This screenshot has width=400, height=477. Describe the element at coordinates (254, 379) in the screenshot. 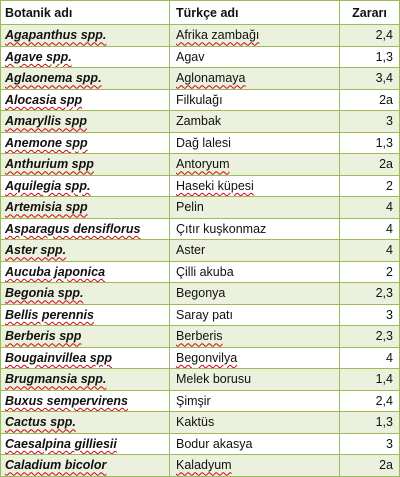

I see `turkish-name-cell: Melek borusu` at that location.